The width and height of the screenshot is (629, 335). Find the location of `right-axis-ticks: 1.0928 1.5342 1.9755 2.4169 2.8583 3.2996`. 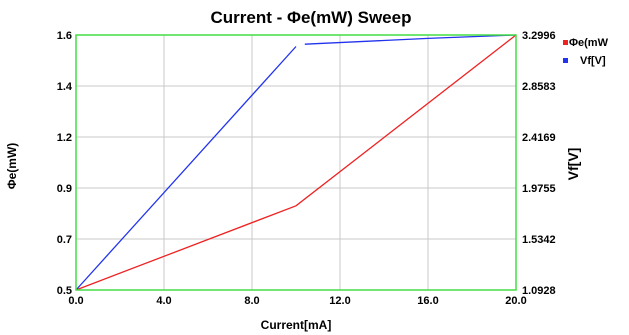

right-axis-ticks: 1.0928 1.5342 1.9755 2.4169 2.8583 3.2996 is located at coordinates (539, 163).